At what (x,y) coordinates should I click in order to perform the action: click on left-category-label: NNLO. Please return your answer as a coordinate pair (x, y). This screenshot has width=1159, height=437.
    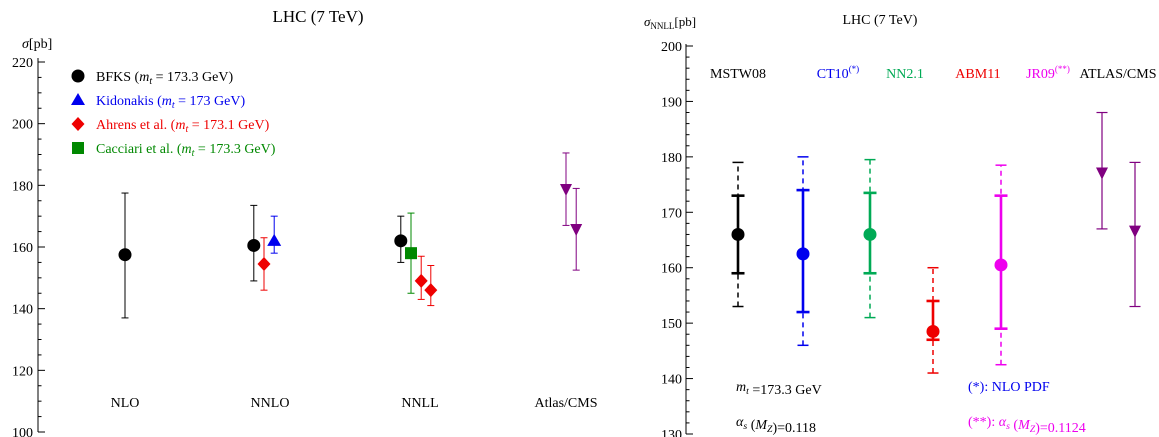
    Looking at the image, I should click on (270, 403).